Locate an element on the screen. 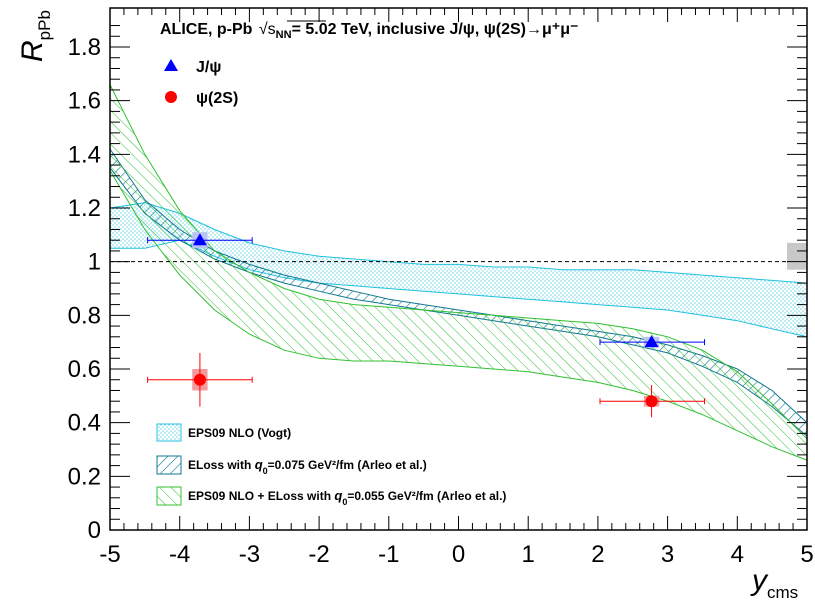 The image size is (815, 603). x-tick-label: -1 is located at coordinates (388, 554).